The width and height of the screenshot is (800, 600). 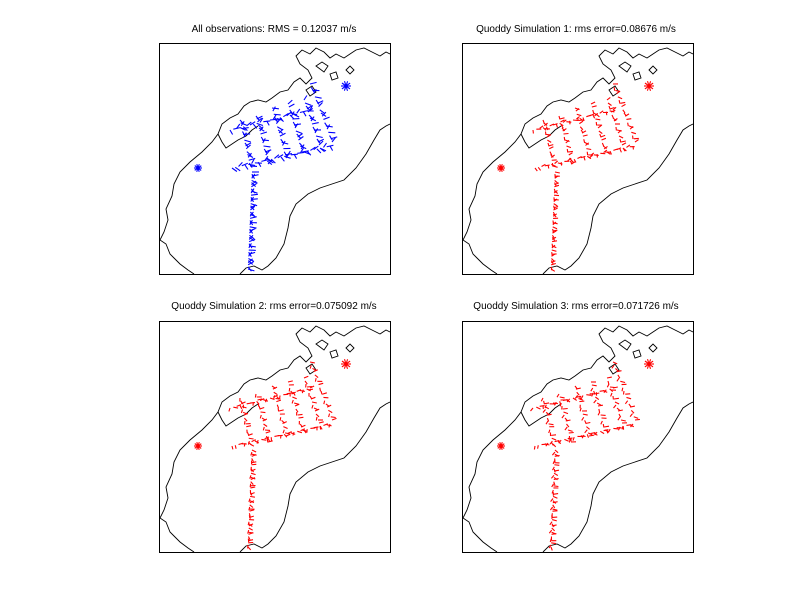 I want to click on map-panel-observations, so click(x=275, y=159).